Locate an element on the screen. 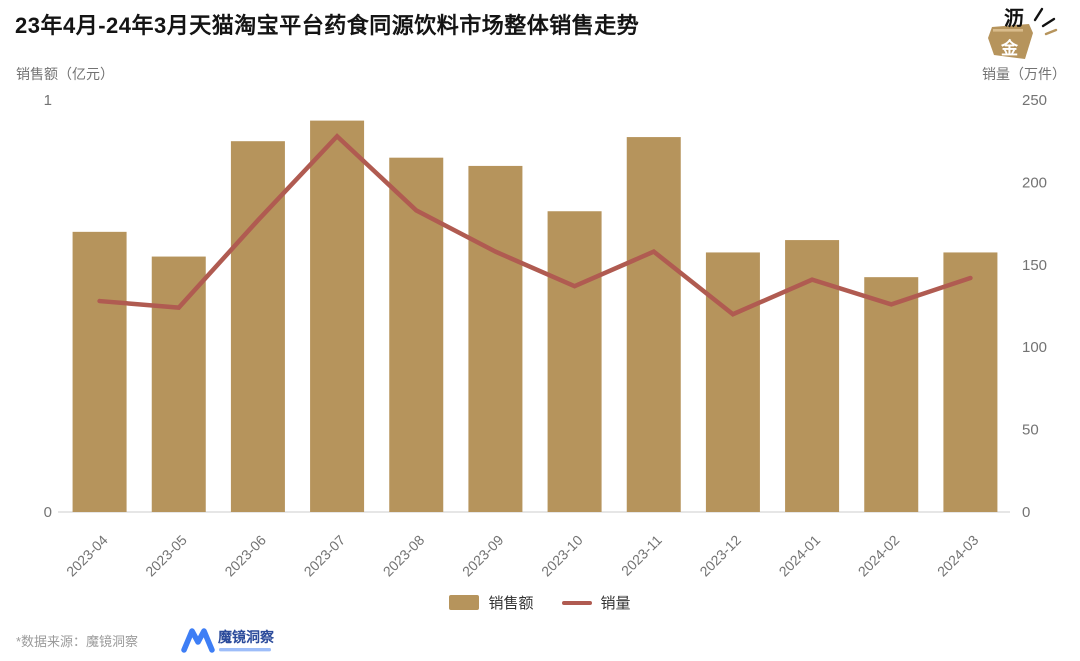 This screenshot has height=661, width=1080. lijin-brand-logo: 沥 金 is located at coordinates (1023, 33).